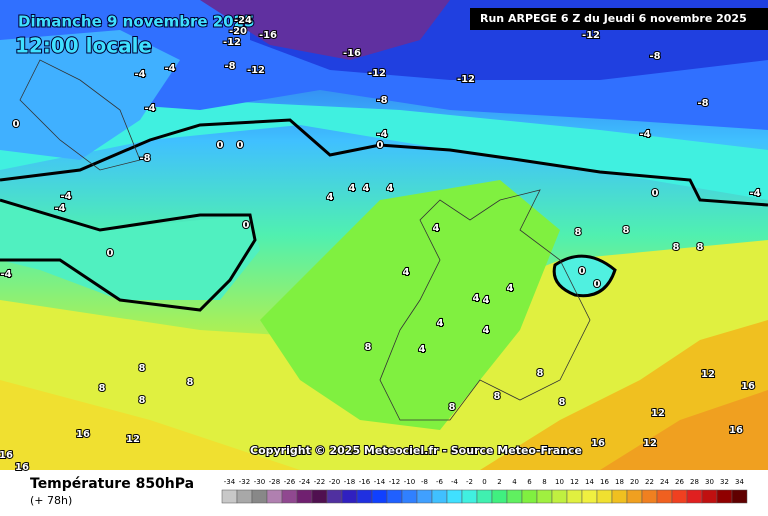 The height and width of the screenshot is (516, 768). What do you see at coordinates (529, 482) in the screenshot?
I see `scale-label: 6` at bounding box center [529, 482].